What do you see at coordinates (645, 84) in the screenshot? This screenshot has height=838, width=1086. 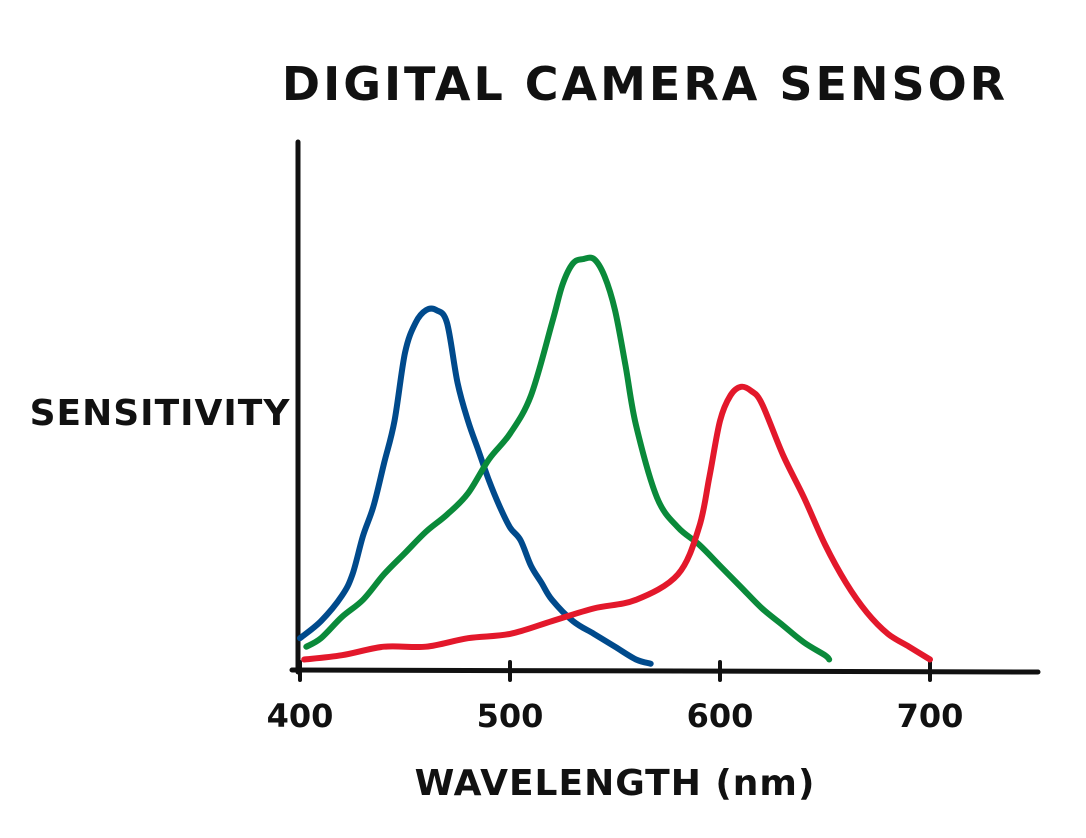 I see `chart-title: DIGITAL CAMERA SENSOR` at bounding box center [645, 84].